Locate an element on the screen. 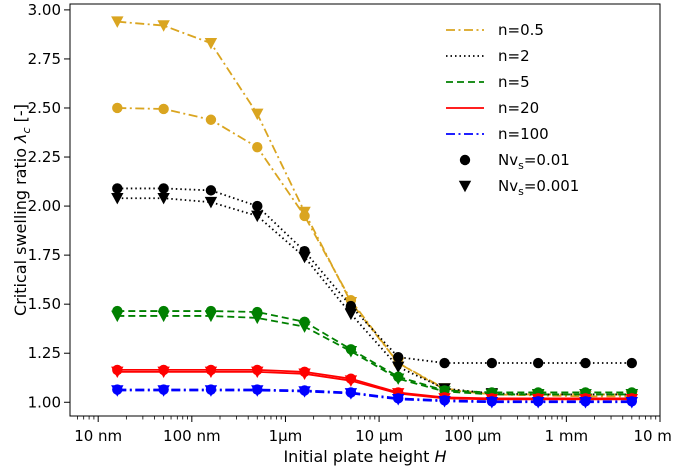  legend-item: n=20 is located at coordinates (492, 108).